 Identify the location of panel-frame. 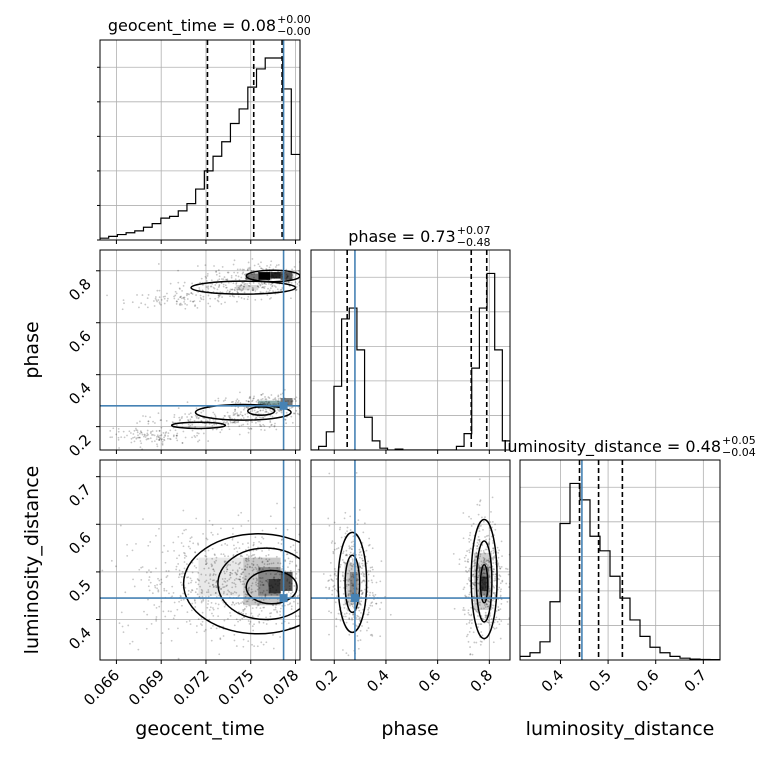
(200, 140).